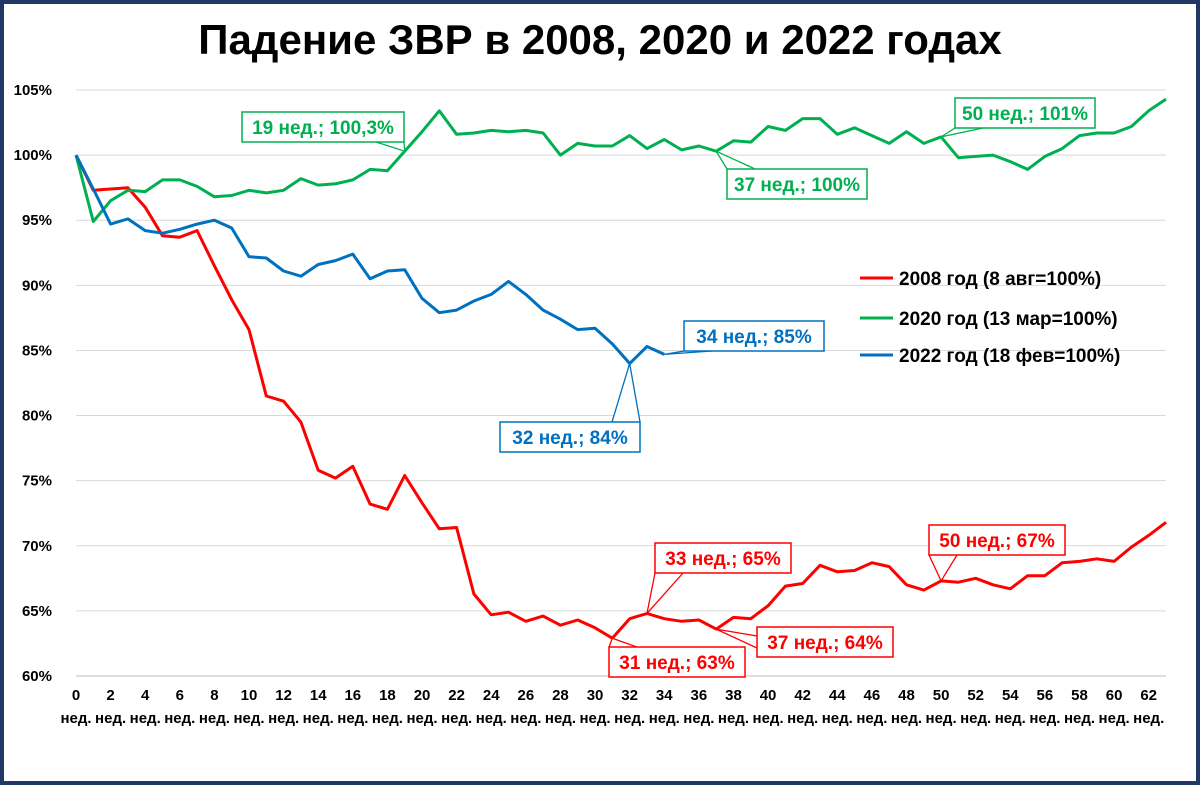  What do you see at coordinates (214, 695) in the screenshot?
I see `x-tick-label: 8` at bounding box center [214, 695].